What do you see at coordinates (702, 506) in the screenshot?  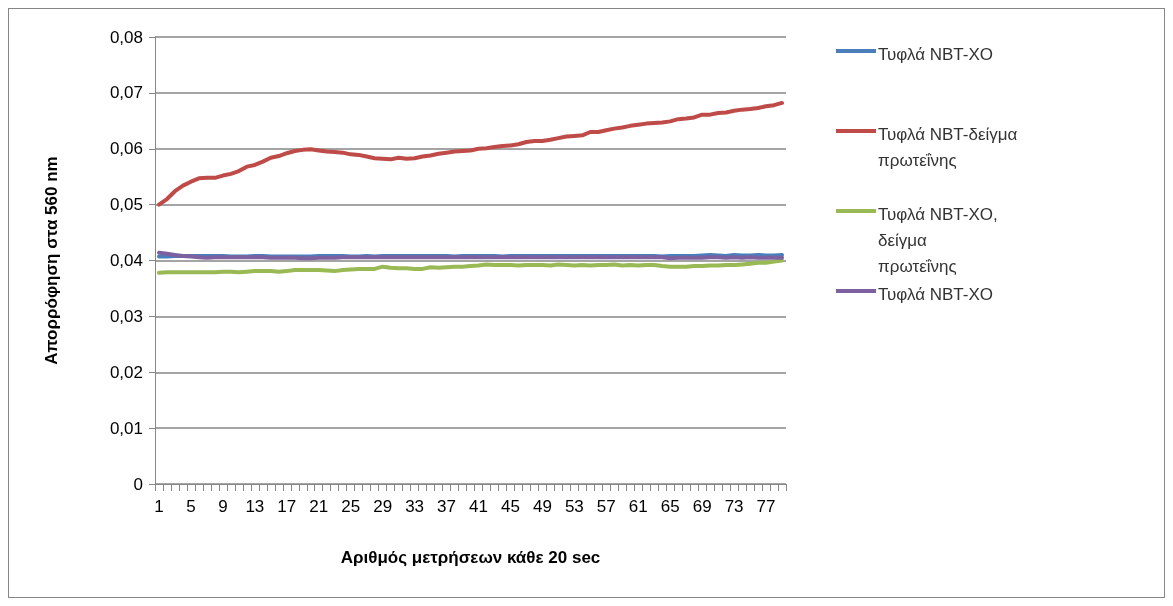 I see `x-tick-label: 69` at bounding box center [702, 506].